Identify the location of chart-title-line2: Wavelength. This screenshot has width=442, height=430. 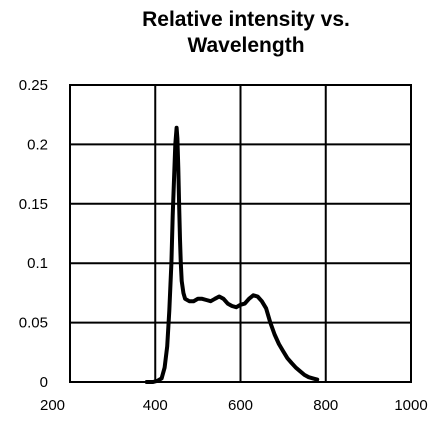
(245, 45).